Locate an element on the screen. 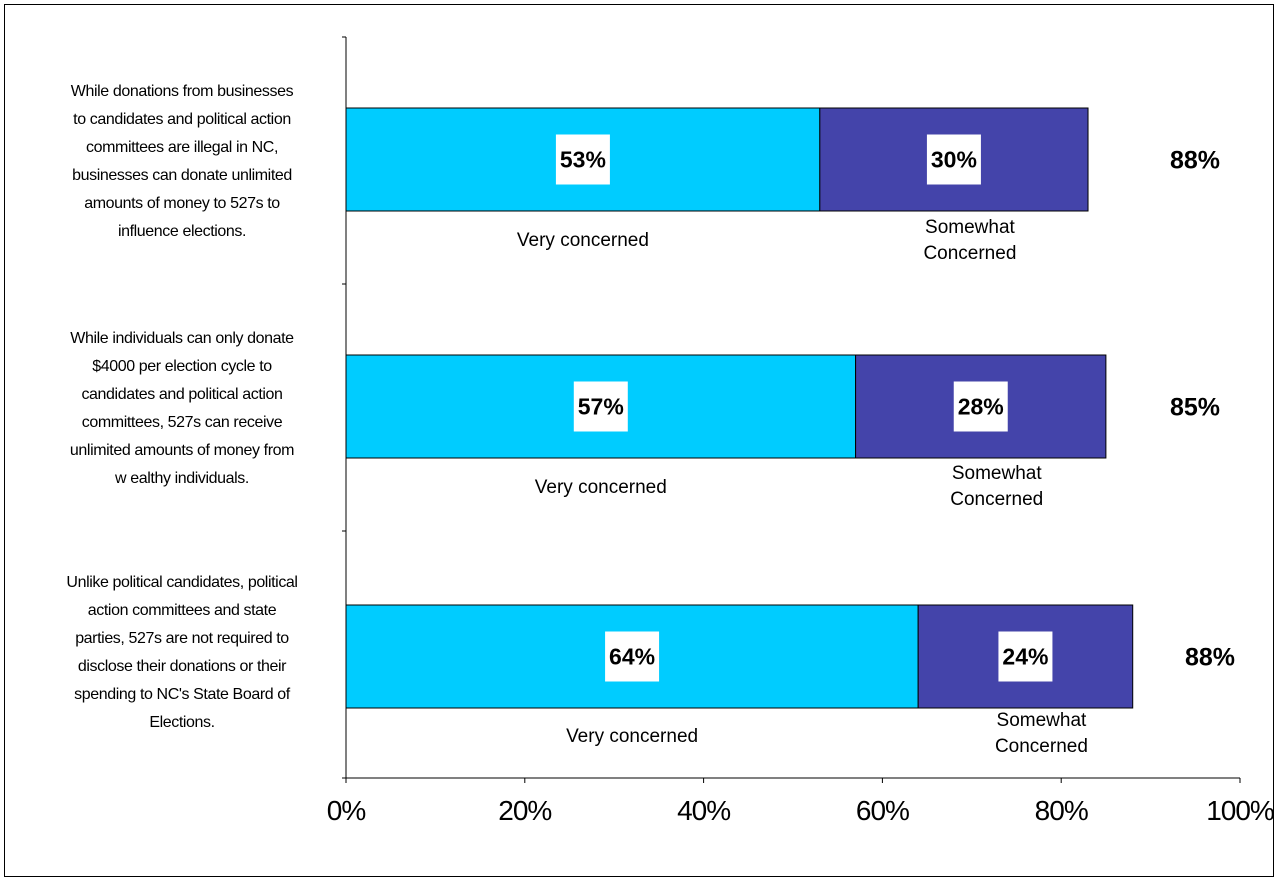 This screenshot has height=881, width=1280. data-label: 24% is located at coordinates (1025, 657).